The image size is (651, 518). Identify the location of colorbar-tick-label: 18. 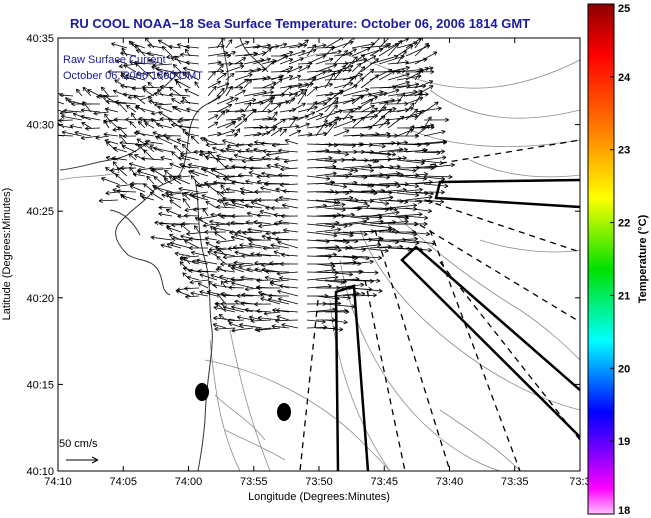
(624, 511).